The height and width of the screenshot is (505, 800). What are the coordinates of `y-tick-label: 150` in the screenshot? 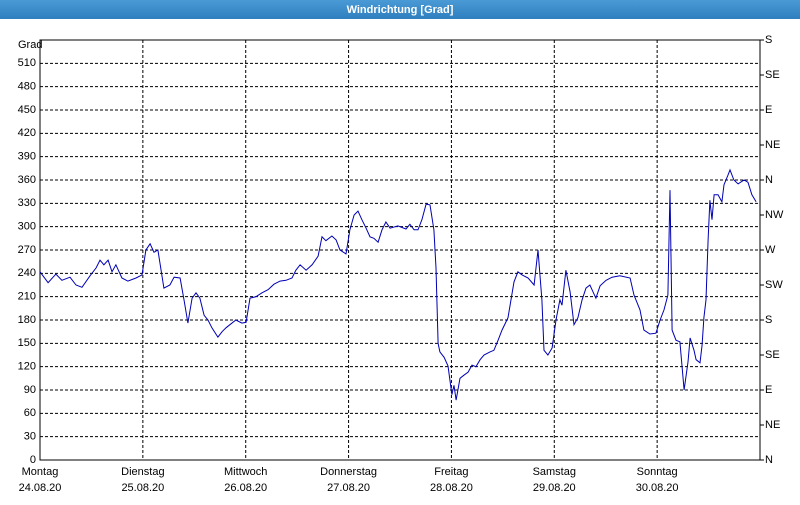 It's located at (27, 343).